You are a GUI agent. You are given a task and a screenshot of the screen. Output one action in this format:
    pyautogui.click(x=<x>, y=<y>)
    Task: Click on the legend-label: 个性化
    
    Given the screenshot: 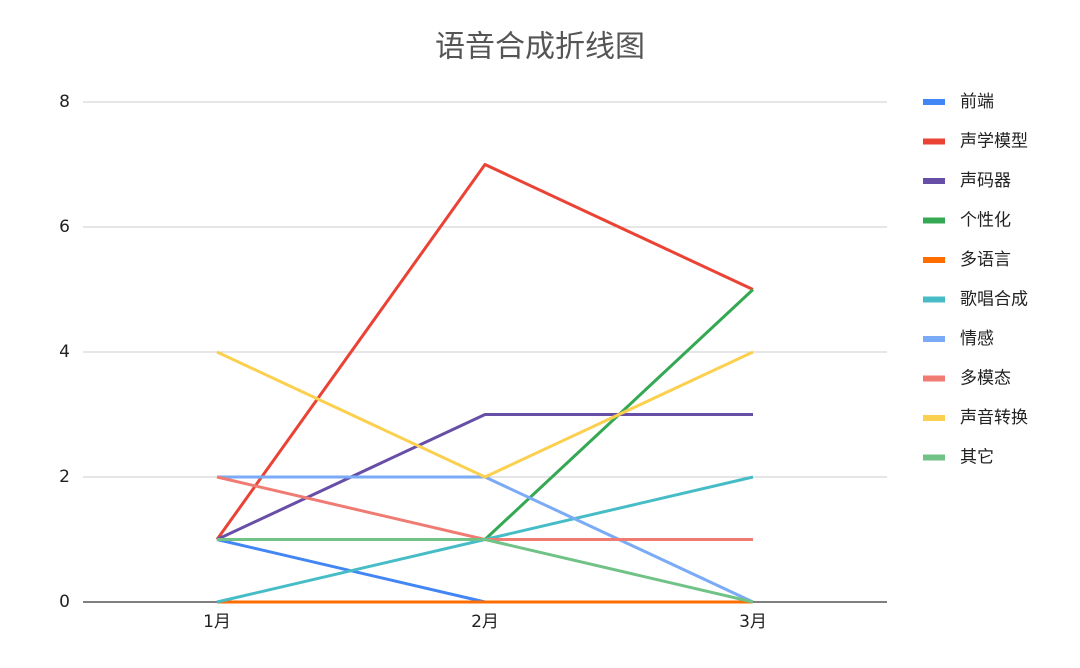 What is the action you would take?
    pyautogui.click(x=985, y=221)
    